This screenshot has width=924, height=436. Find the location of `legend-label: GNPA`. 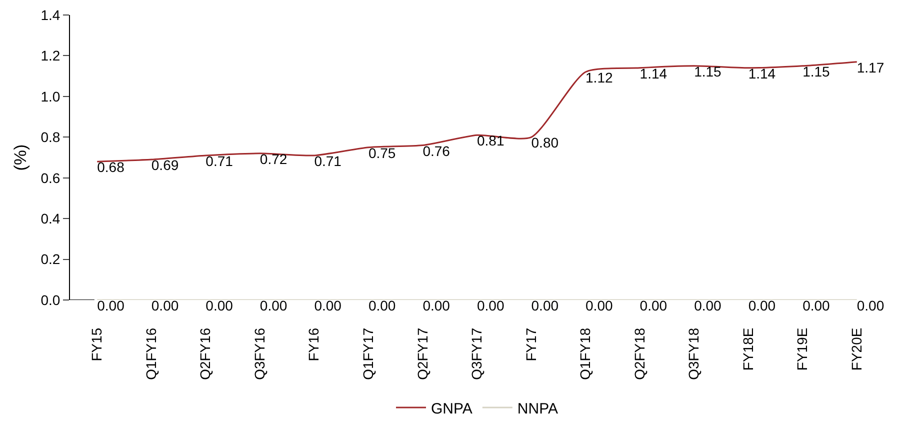

legend-label: GNPA is located at coordinates (451, 409).